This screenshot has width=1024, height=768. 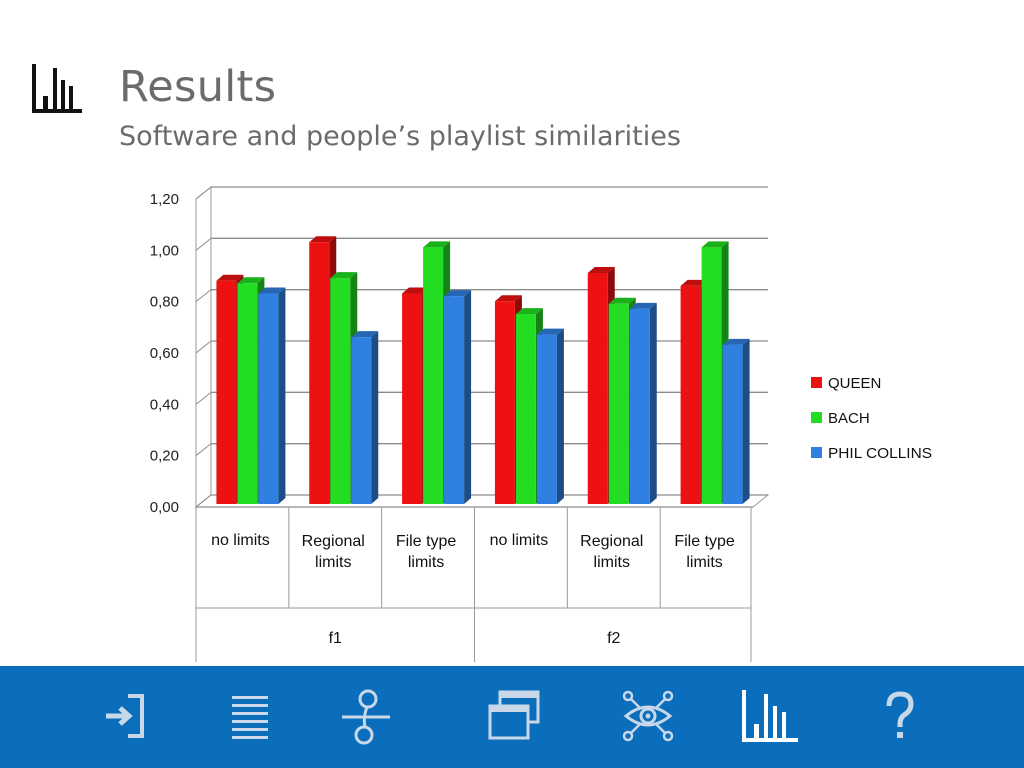 What do you see at coordinates (613, 638) in the screenshot?
I see `group-label: f2` at bounding box center [613, 638].